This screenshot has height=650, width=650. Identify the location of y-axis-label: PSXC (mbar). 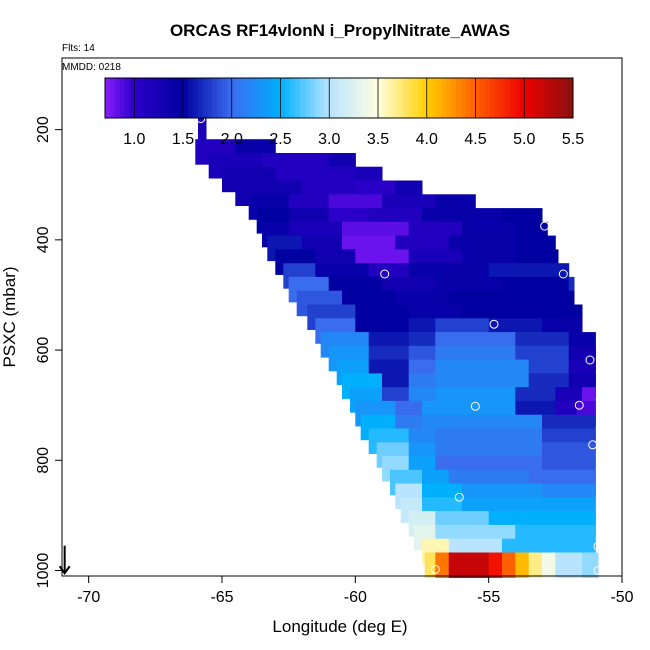
(9, 316).